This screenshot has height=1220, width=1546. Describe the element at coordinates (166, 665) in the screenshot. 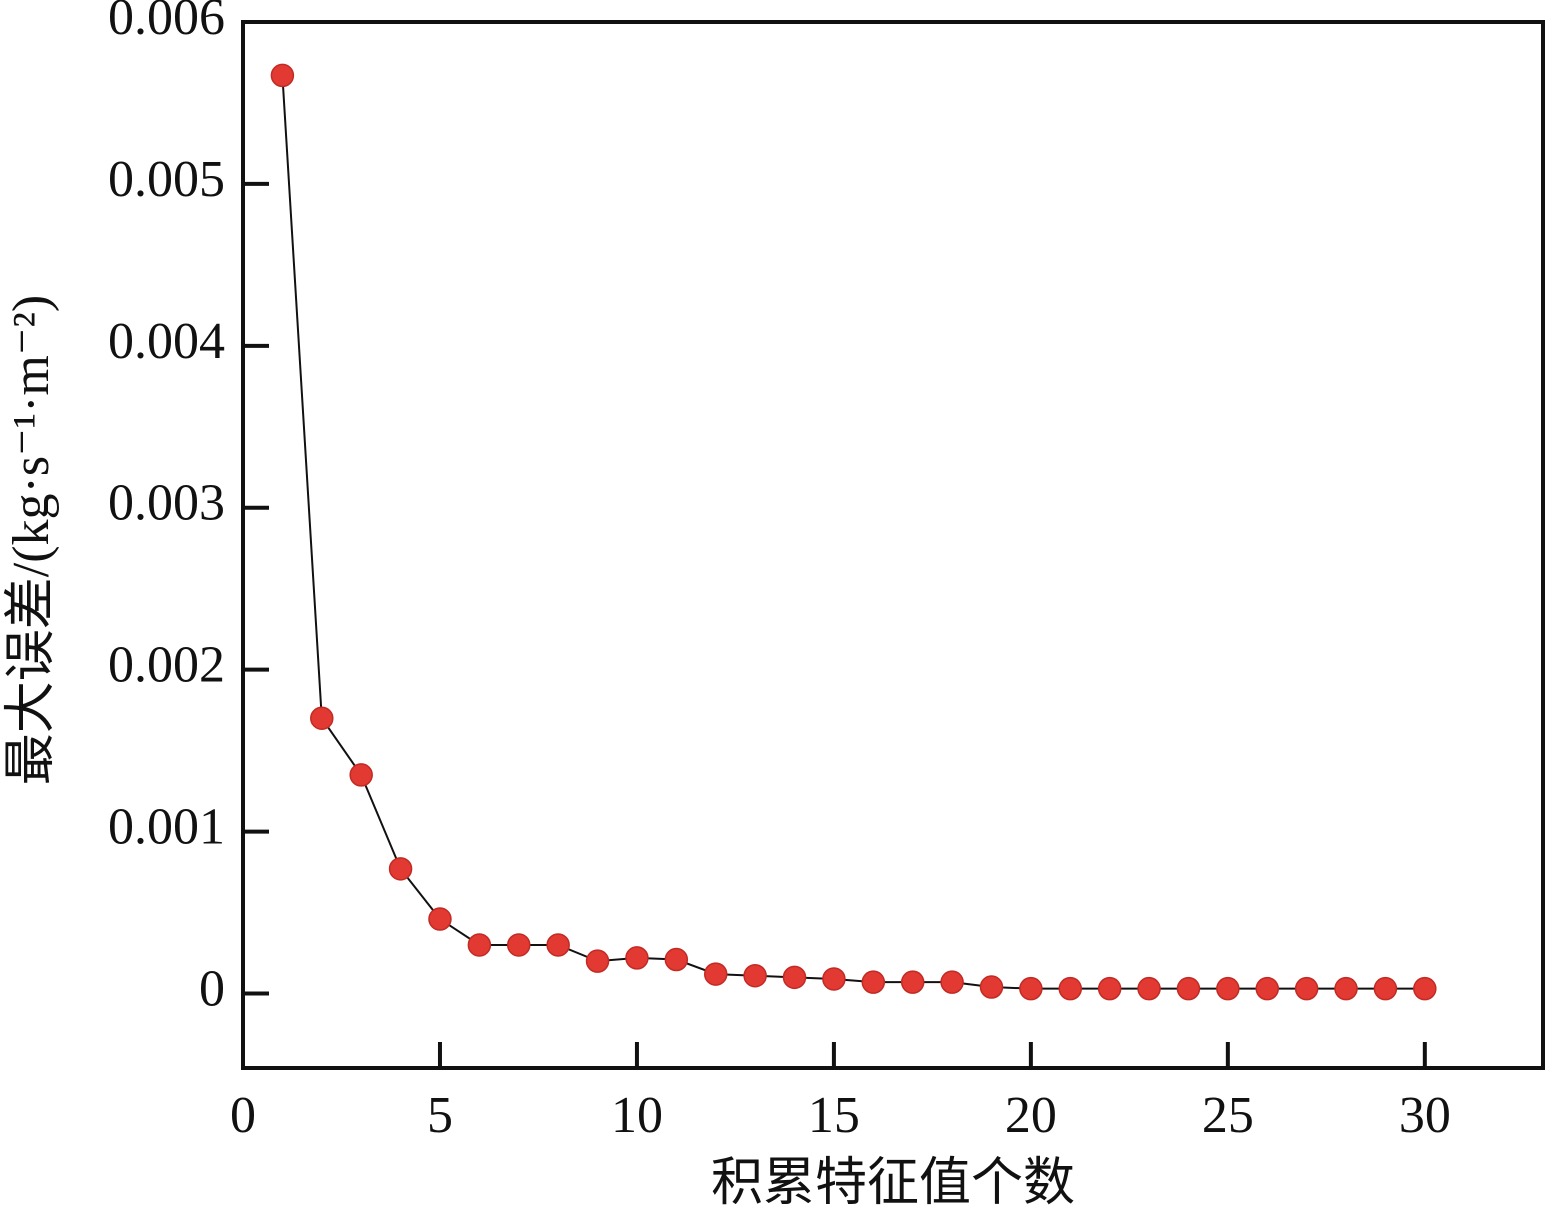

I see `y-tick-label: 0.002` at that location.